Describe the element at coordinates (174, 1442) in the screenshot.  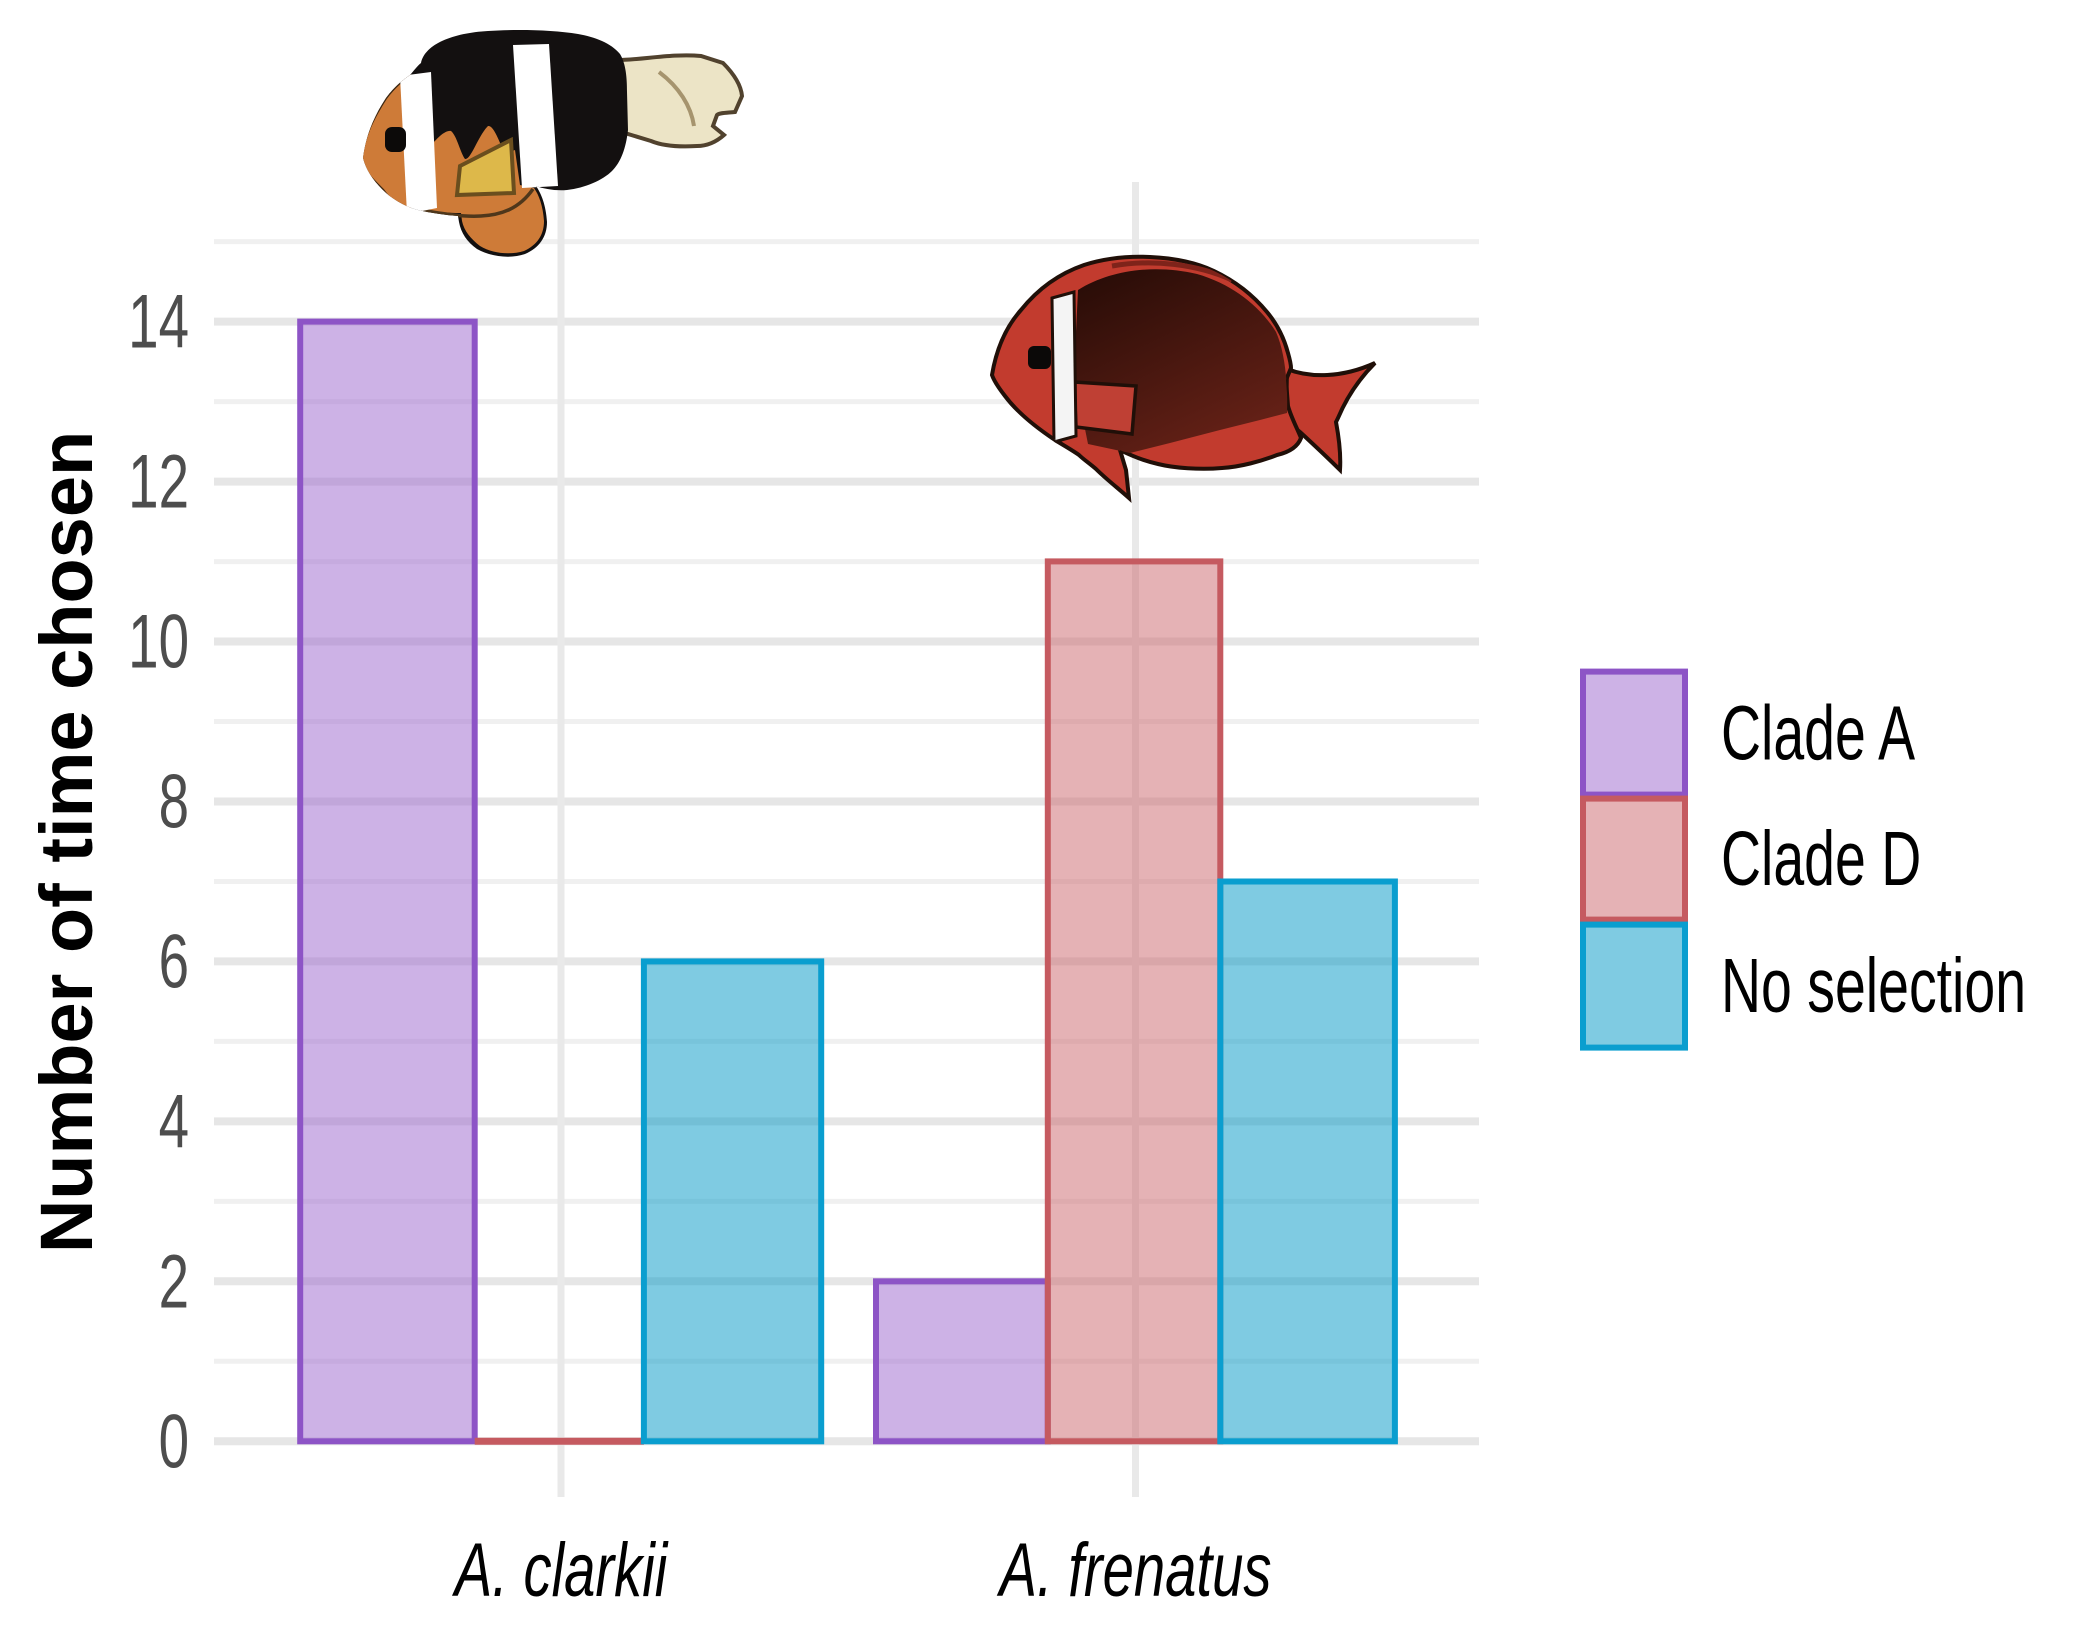
I see `svg-text: 0` at that location.